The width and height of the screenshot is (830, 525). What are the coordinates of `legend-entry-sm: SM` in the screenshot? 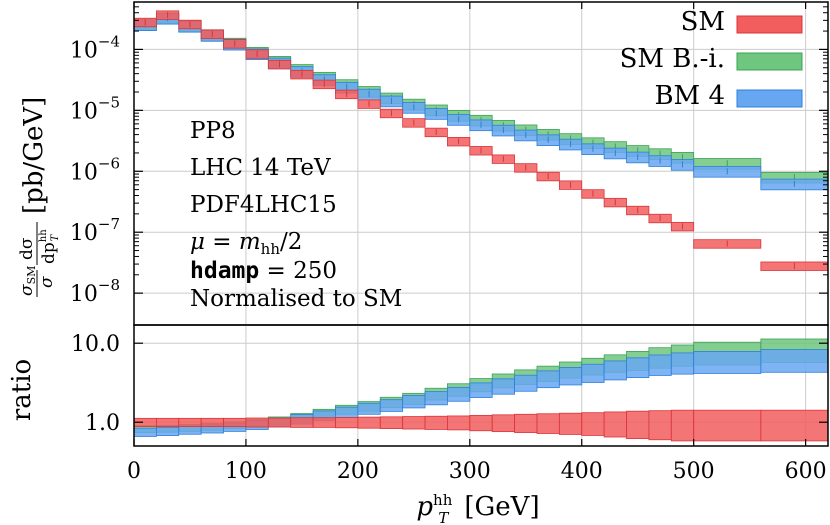 It's located at (742, 22).